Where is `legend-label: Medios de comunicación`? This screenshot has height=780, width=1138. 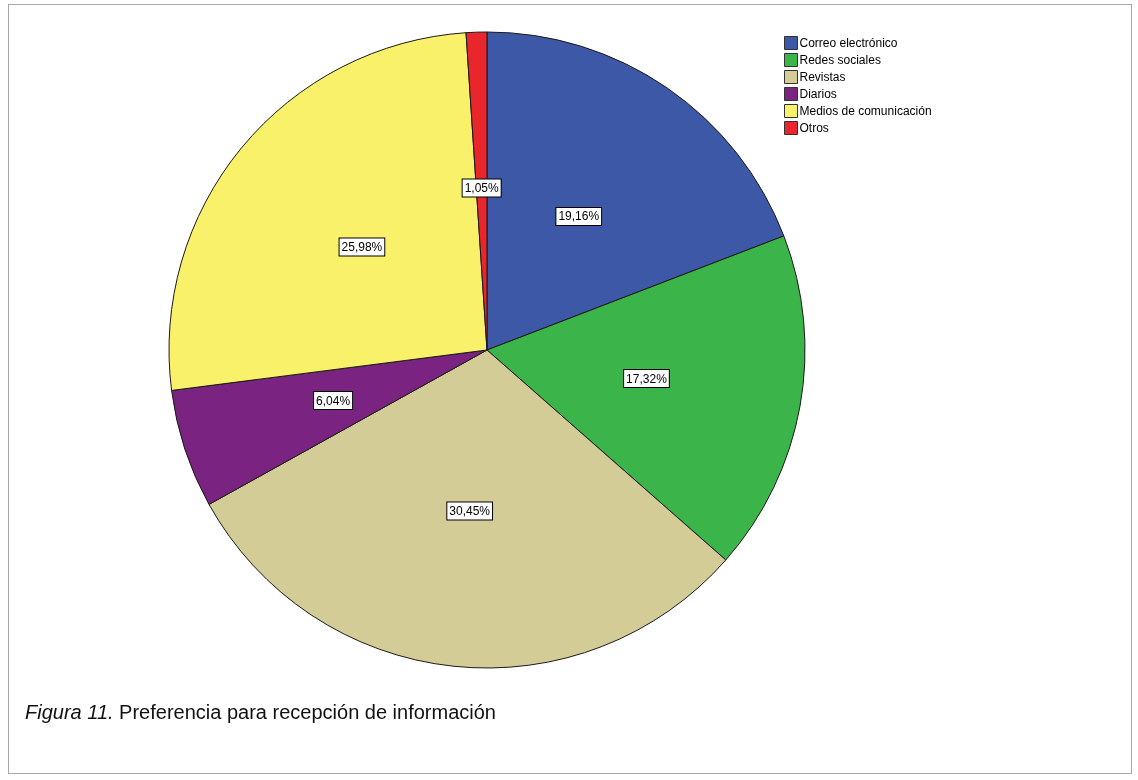
legend-label: Medios de comunicación is located at coordinates (865, 111).